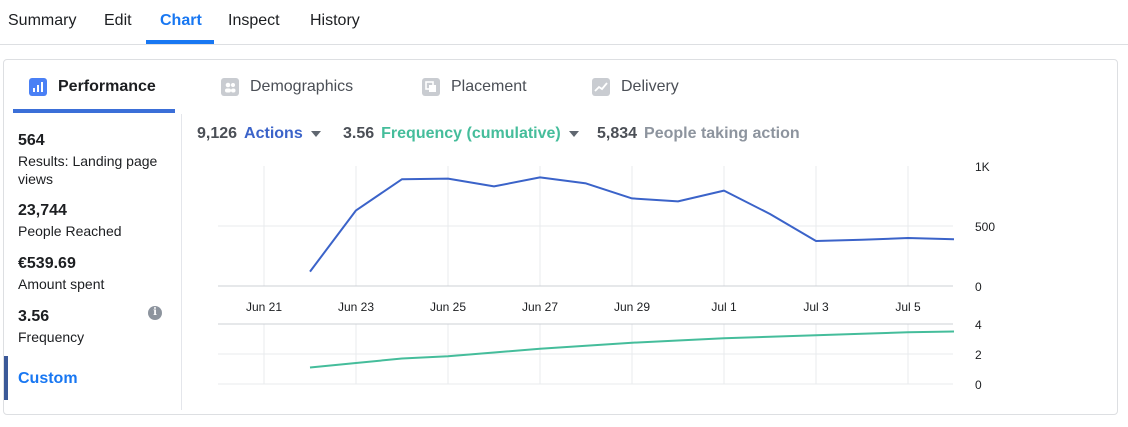  I want to click on metric-spent-value: €539.69, so click(47, 263).